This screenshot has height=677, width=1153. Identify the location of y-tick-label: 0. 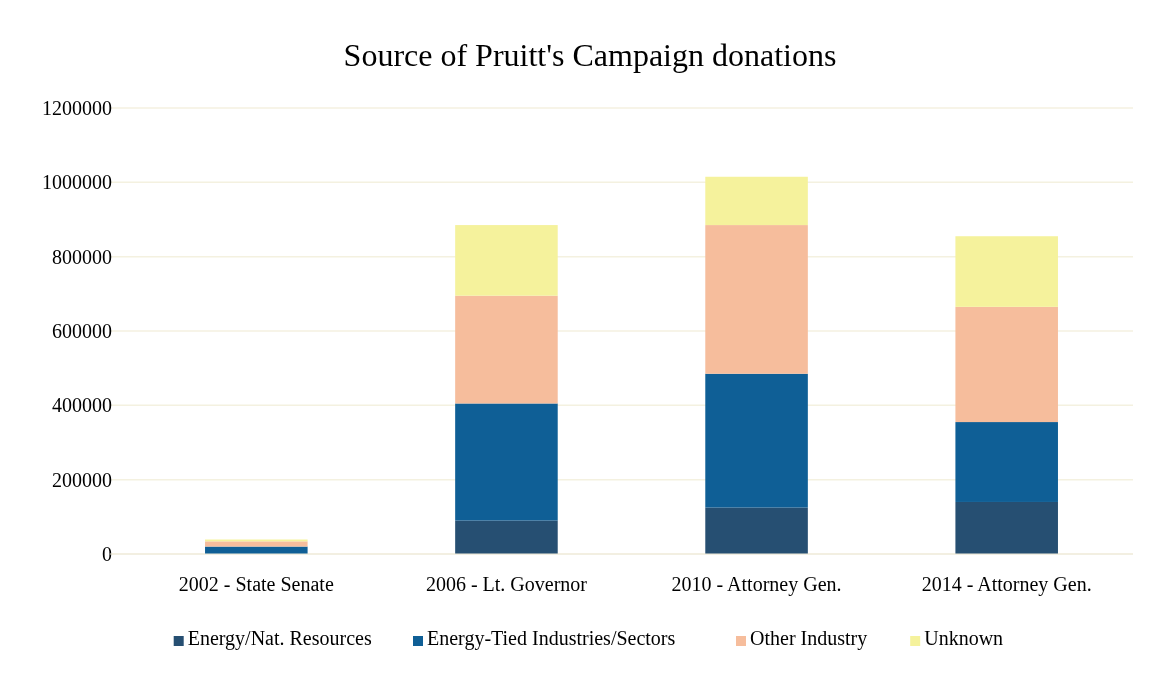
(107, 554).